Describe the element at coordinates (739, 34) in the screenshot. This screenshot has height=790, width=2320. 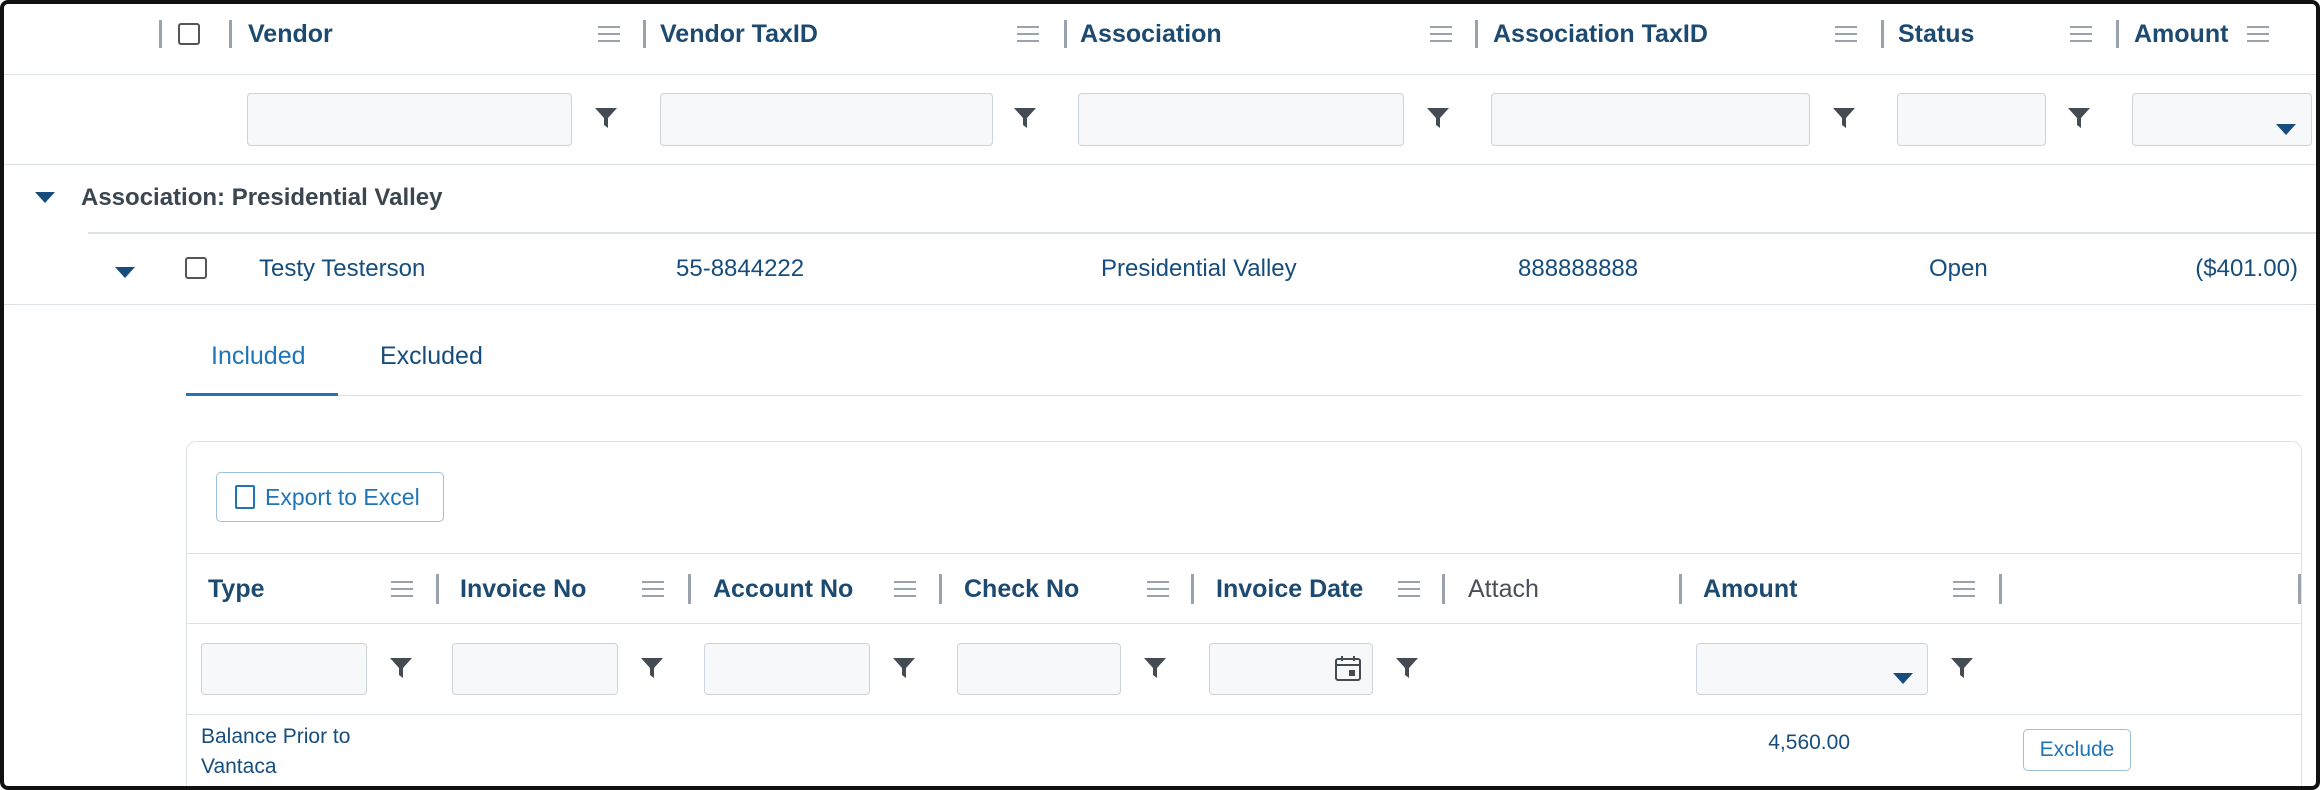
I see `column-header: Vendor TaxID` at that location.